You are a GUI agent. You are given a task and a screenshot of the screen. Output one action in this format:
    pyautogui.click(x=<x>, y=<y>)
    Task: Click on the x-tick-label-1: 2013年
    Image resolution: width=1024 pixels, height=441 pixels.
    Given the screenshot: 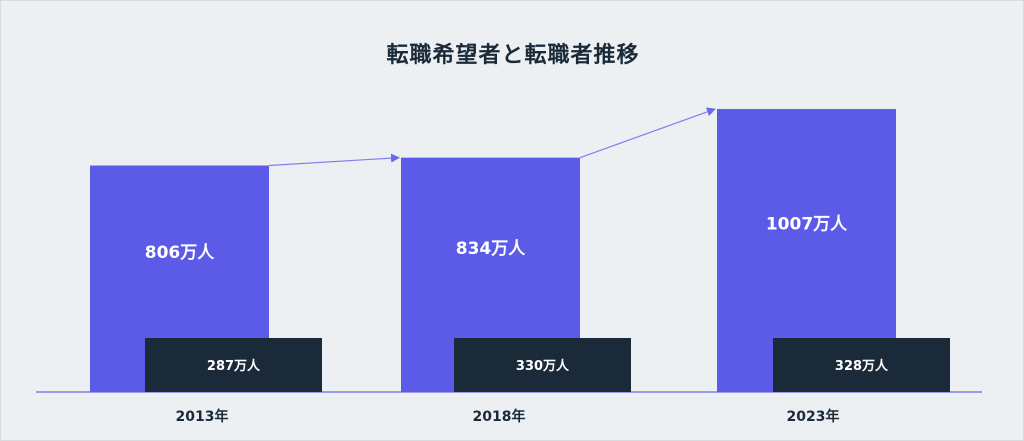 What is the action you would take?
    pyautogui.click(x=202, y=416)
    